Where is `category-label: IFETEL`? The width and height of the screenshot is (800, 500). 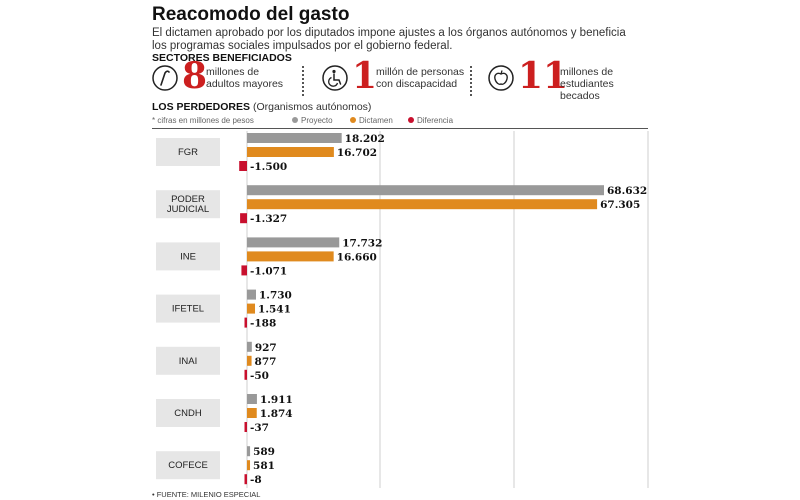 category-label: IFETEL is located at coordinates (188, 309).